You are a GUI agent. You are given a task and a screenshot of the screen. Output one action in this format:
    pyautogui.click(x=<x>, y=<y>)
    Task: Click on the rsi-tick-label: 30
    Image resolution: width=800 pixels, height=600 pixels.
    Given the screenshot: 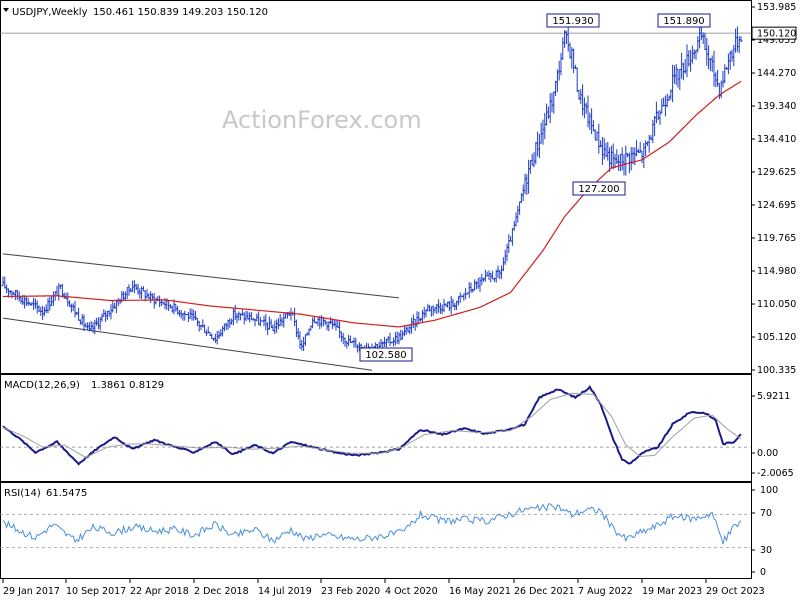 What is the action you would take?
    pyautogui.click(x=766, y=550)
    